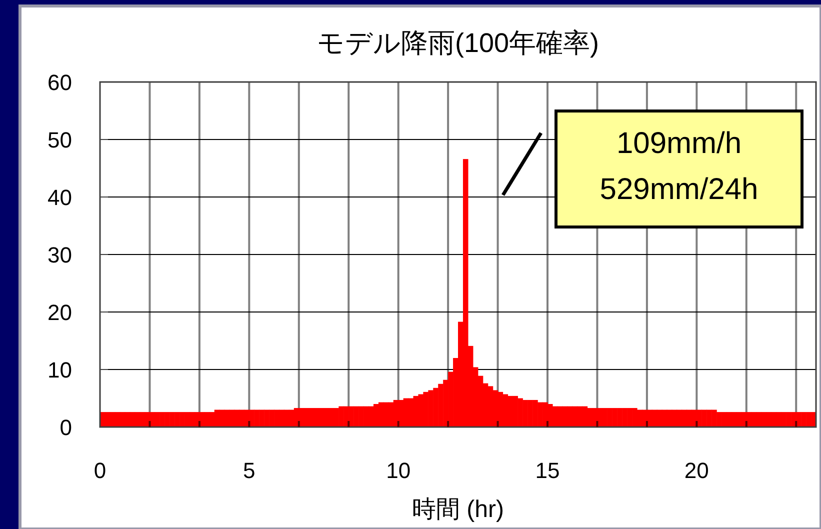 The height and width of the screenshot is (529, 821). What do you see at coordinates (547, 470) in the screenshot?
I see `x-tick-label: 15` at bounding box center [547, 470].